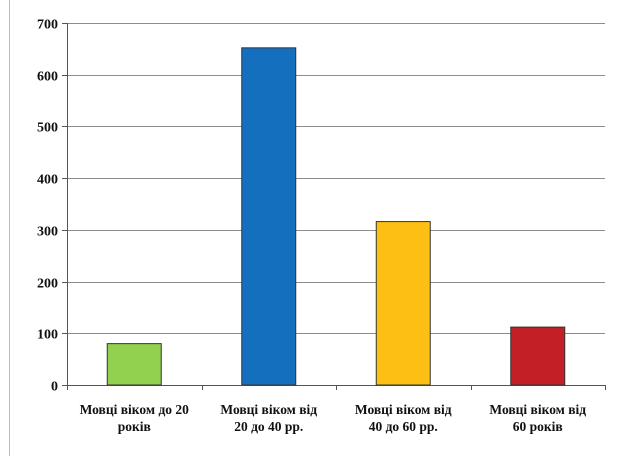  What do you see at coordinates (268, 426) in the screenshot?
I see `x-tick-label: 20 до 40 рр.` at bounding box center [268, 426].